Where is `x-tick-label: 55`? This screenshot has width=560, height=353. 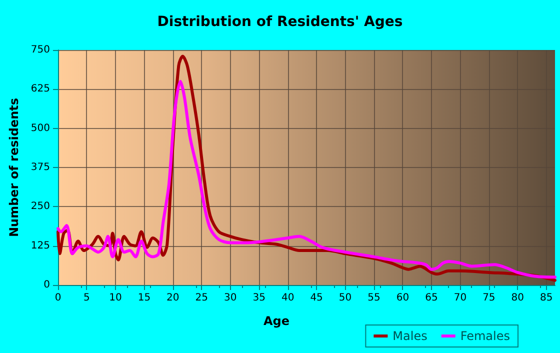 x-tick-label: 55 is located at coordinates (374, 298).